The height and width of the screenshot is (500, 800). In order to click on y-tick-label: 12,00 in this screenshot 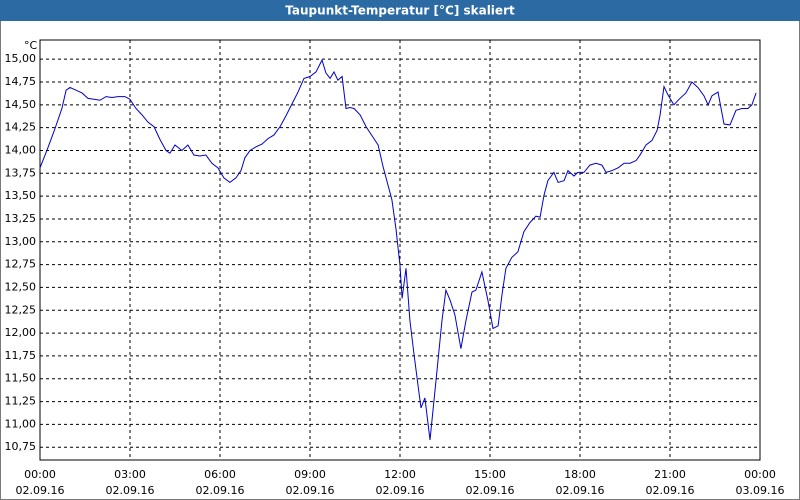, I will do `click(21, 332)`.